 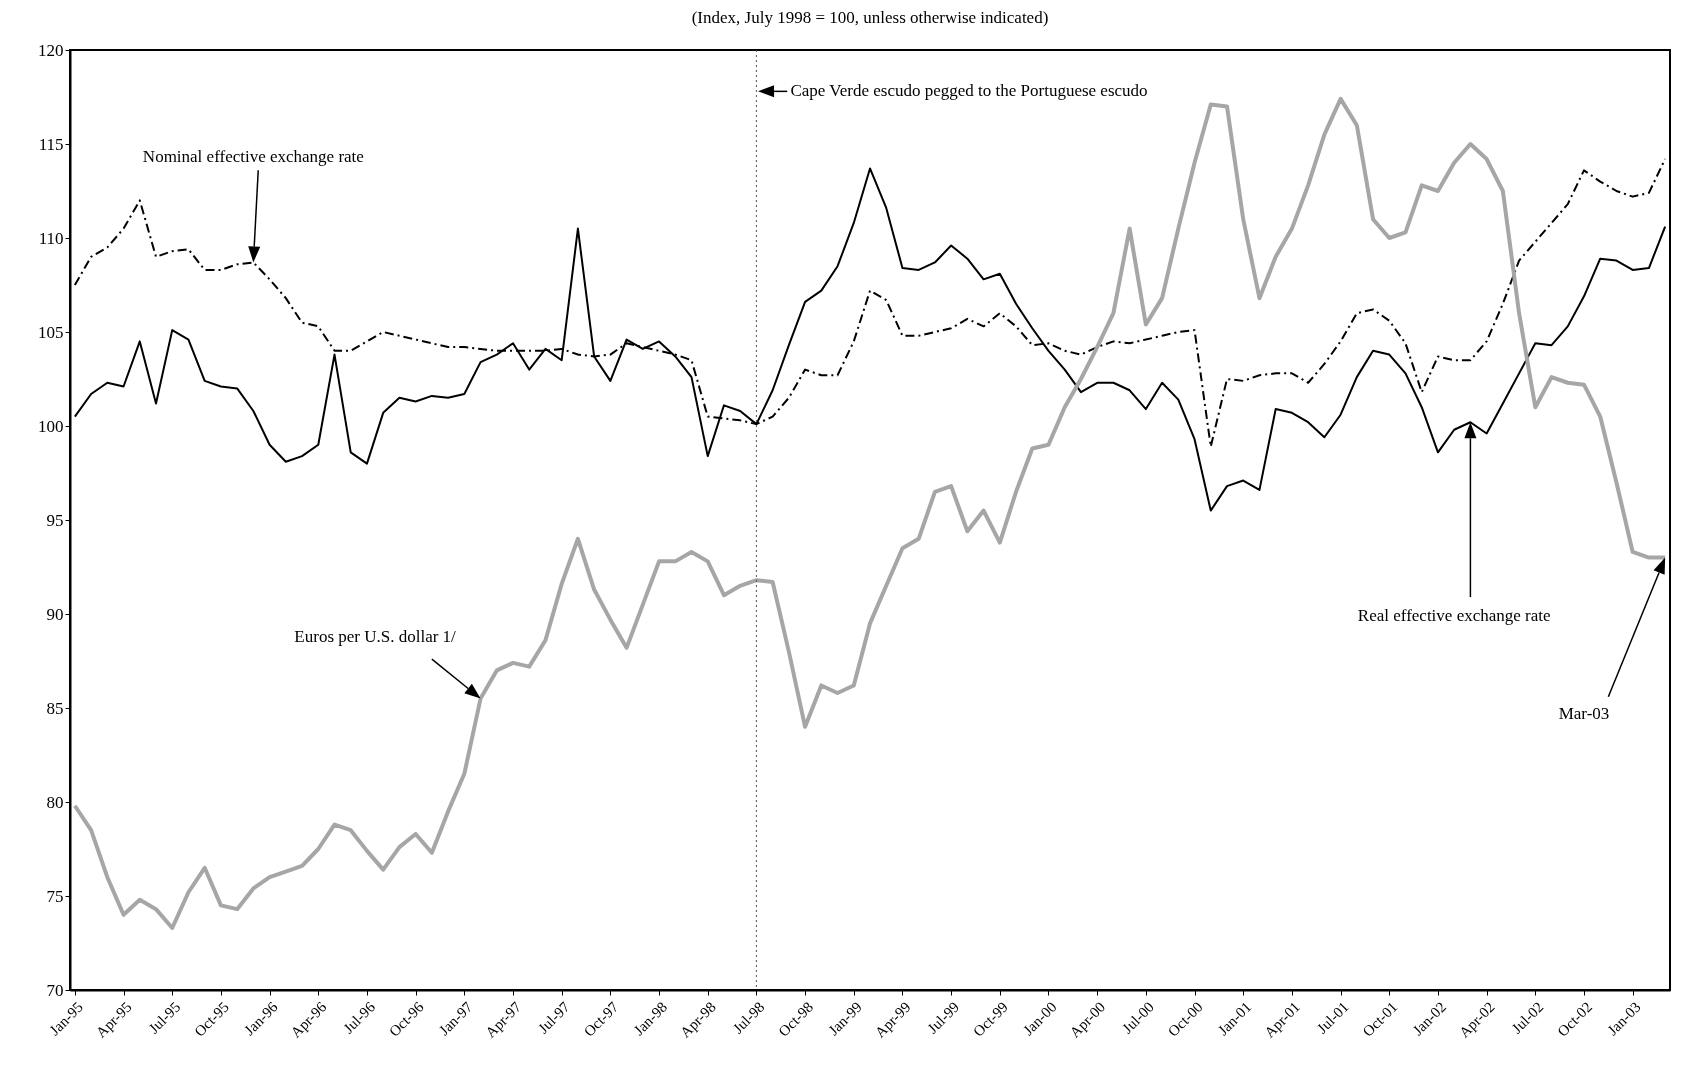 I want to click on y-tick-label: 120, so click(x=51, y=50).